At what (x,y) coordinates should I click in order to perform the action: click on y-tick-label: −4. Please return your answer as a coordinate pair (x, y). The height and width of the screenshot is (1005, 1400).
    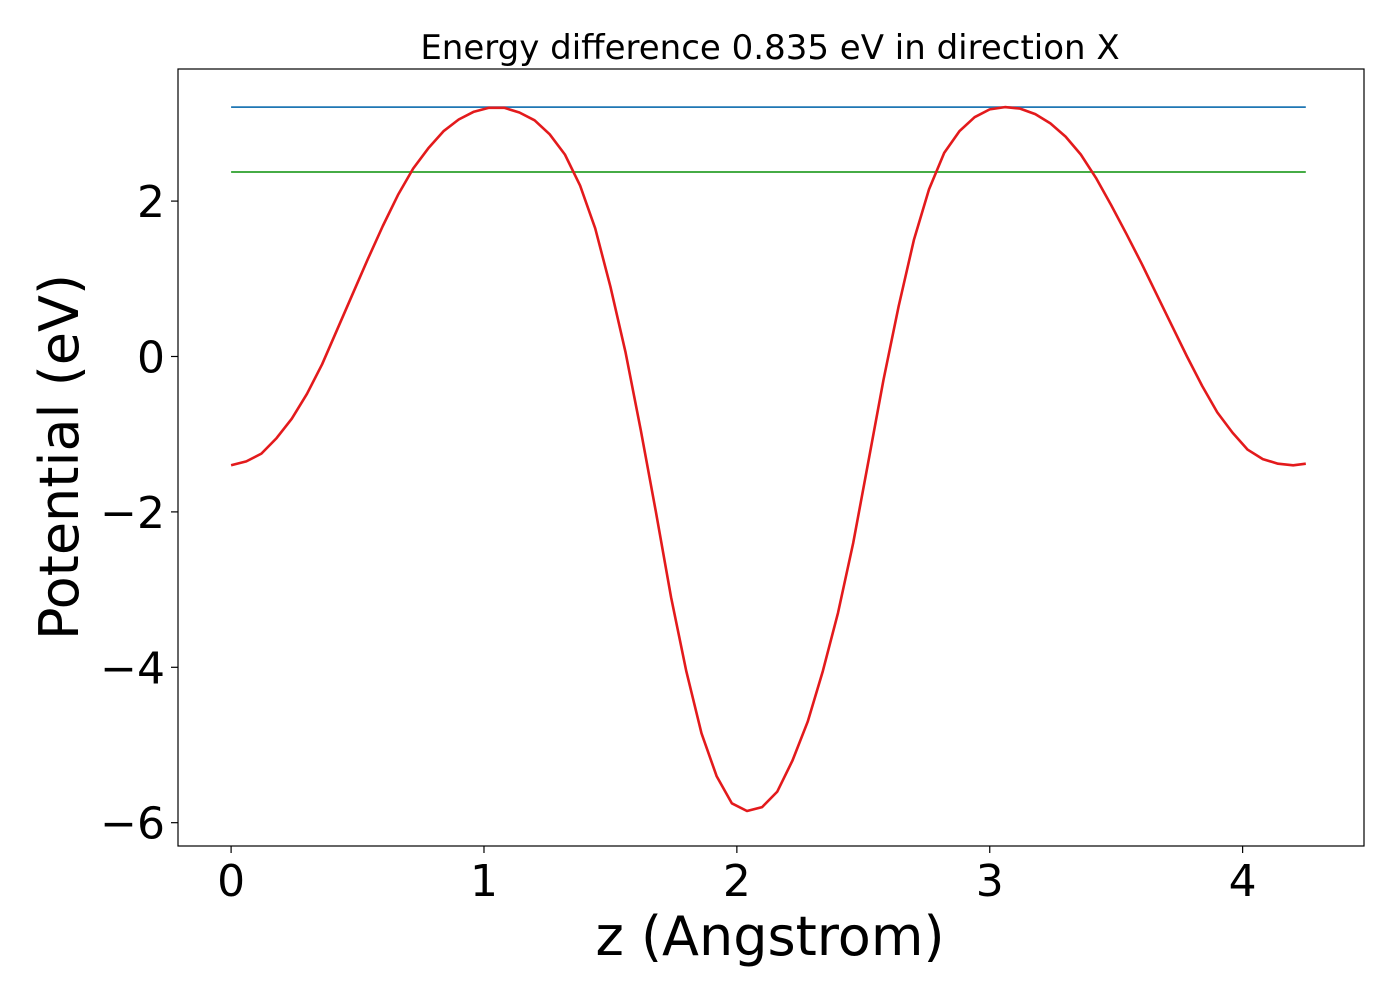
    Looking at the image, I should click on (132, 668).